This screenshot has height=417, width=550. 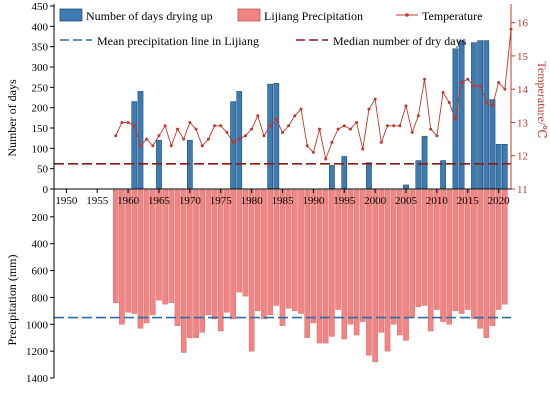 I want to click on temp-y-tick-label: 14, so click(x=523, y=90).